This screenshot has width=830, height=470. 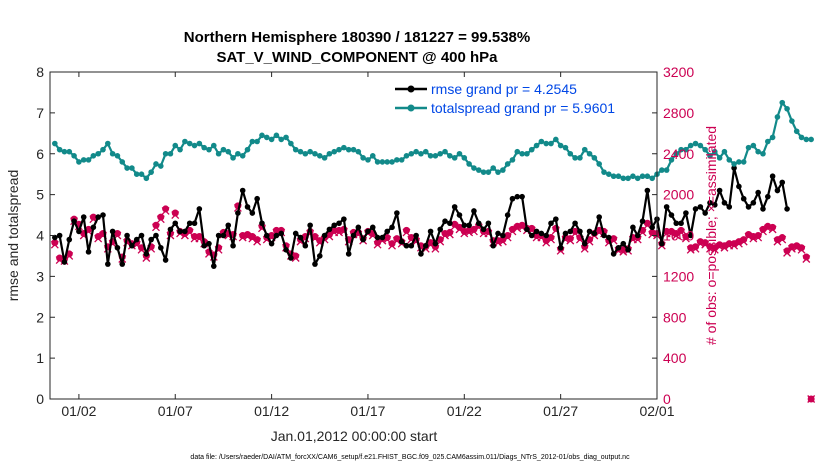 I want to click on y-right-tick-label: 3200, so click(x=678, y=72).